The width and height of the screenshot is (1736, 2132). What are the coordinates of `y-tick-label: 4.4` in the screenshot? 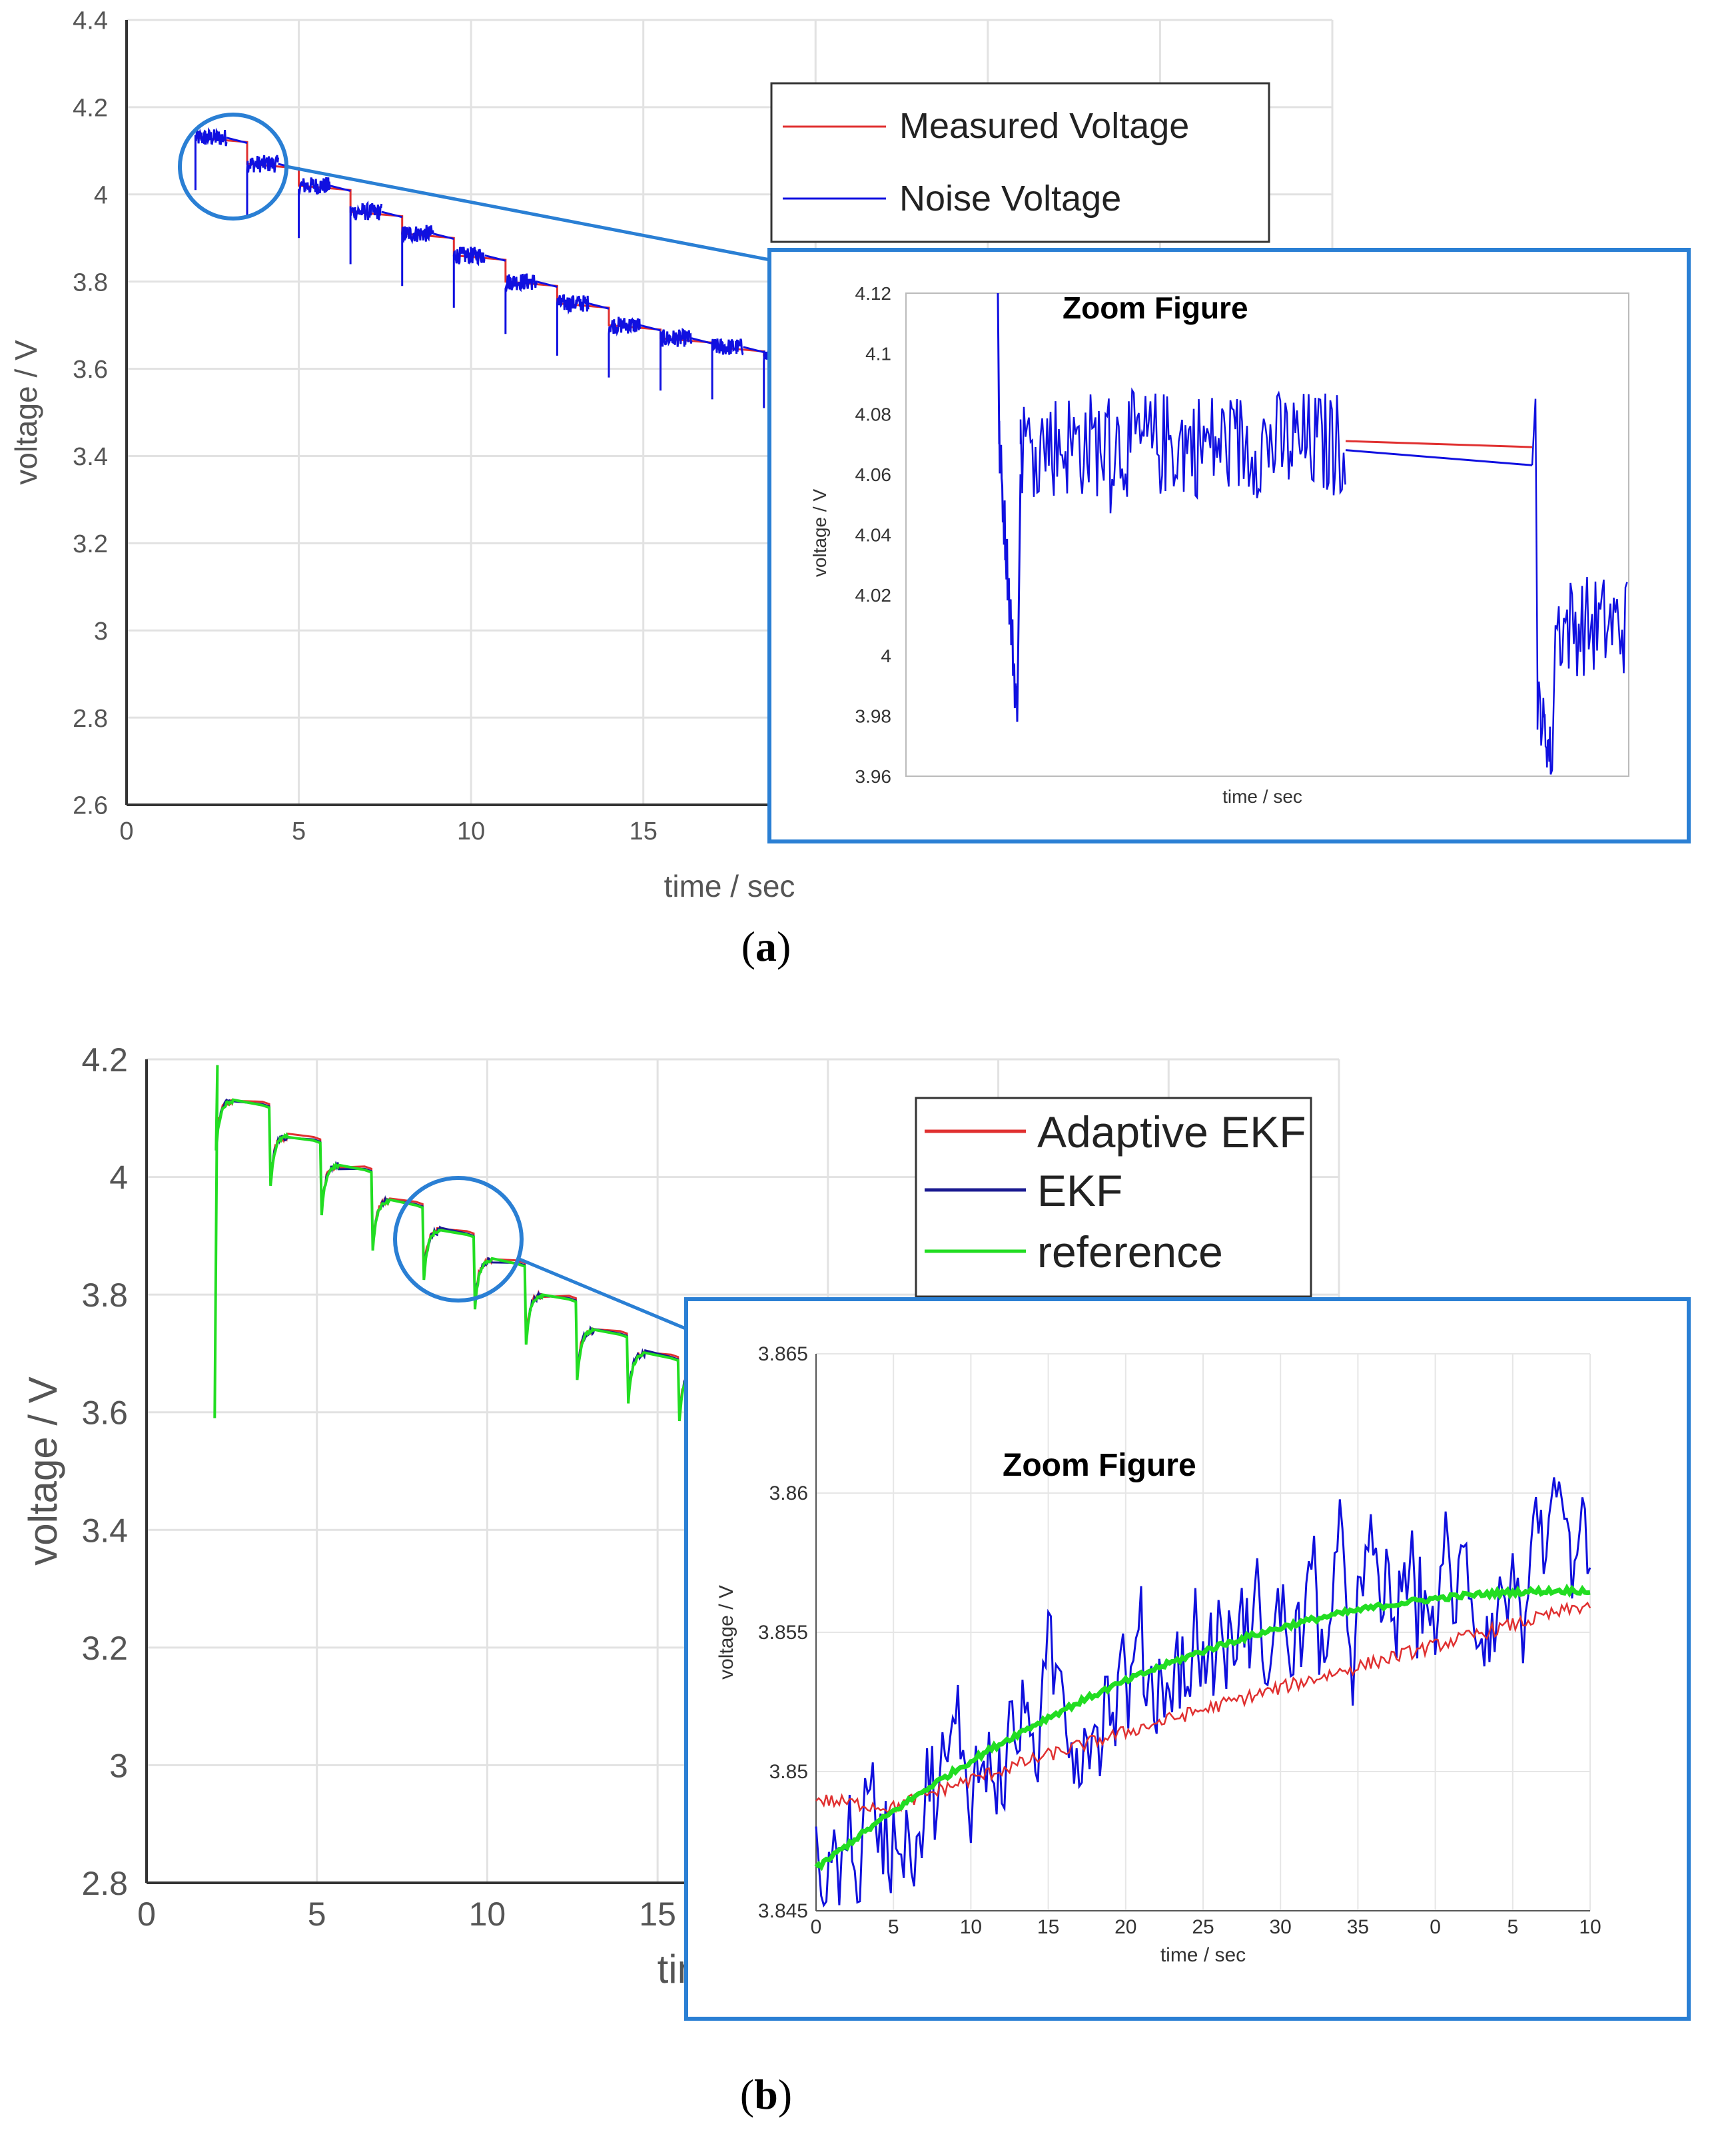 It's located at (90, 21).